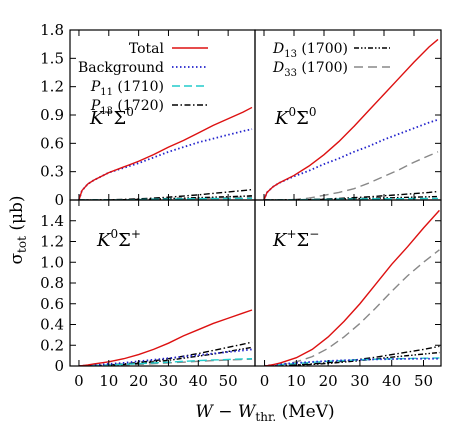 This screenshot has width=463, height=430. What do you see at coordinates (52, 262) in the screenshot?
I see `y-tick-label: 1.0` at bounding box center [52, 262].